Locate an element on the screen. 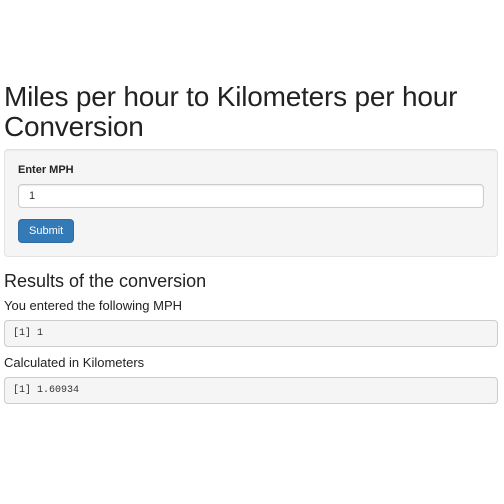 Image resolution: width=504 pixels, height=504 pixels. mph-input is located at coordinates (251, 196).